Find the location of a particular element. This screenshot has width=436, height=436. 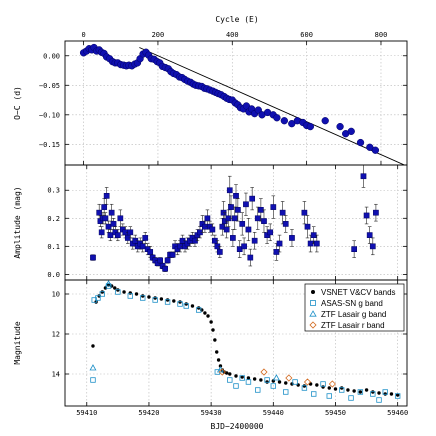

top-axis-label: Cycle (E) is located at coordinates (236, 19).